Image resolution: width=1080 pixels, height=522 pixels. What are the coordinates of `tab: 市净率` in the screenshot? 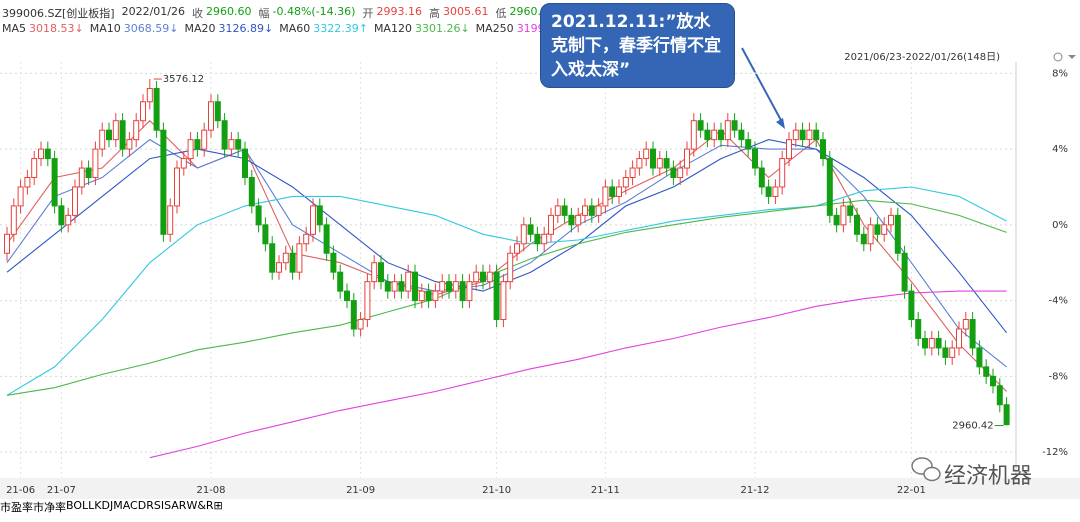 It's located at (49, 507).